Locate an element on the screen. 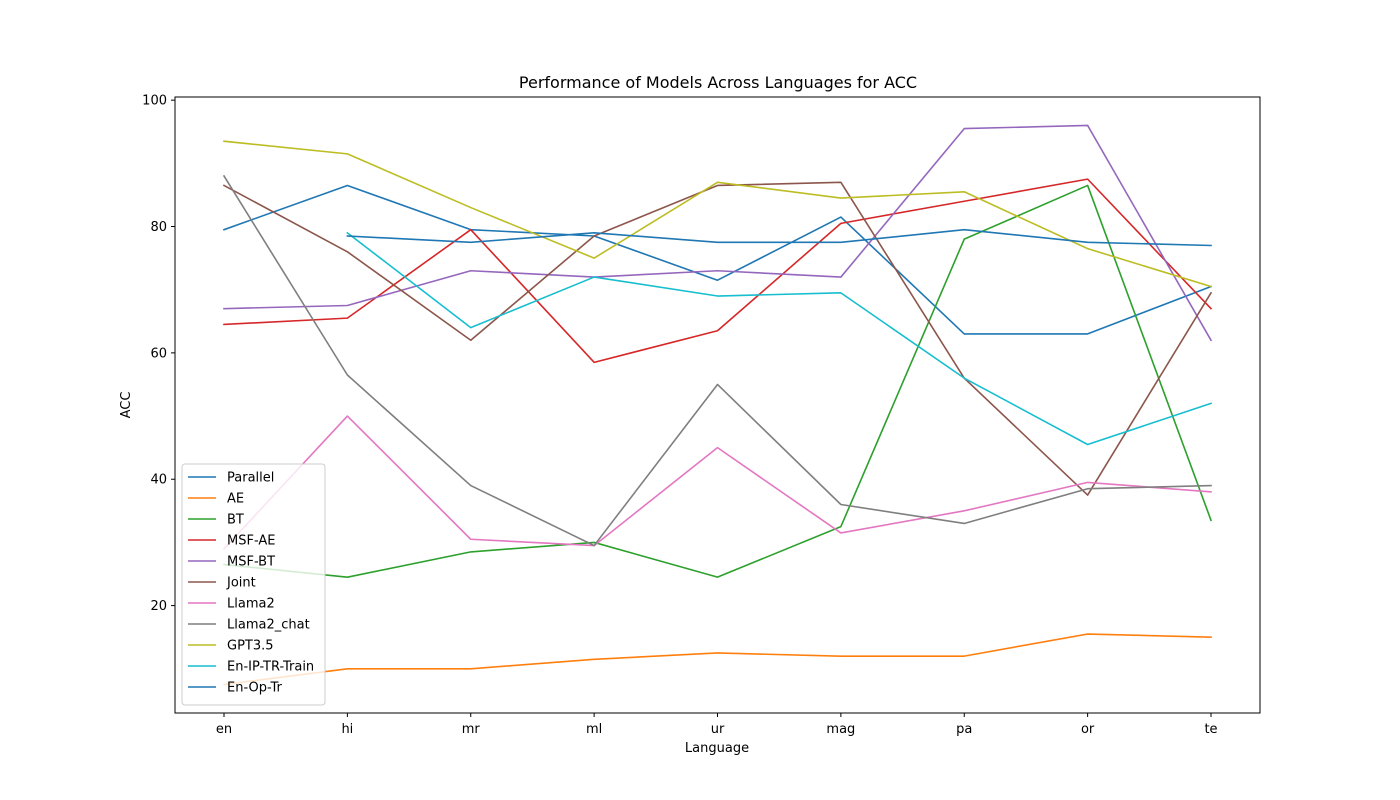  y-tick-label: 100 is located at coordinates (154, 101).